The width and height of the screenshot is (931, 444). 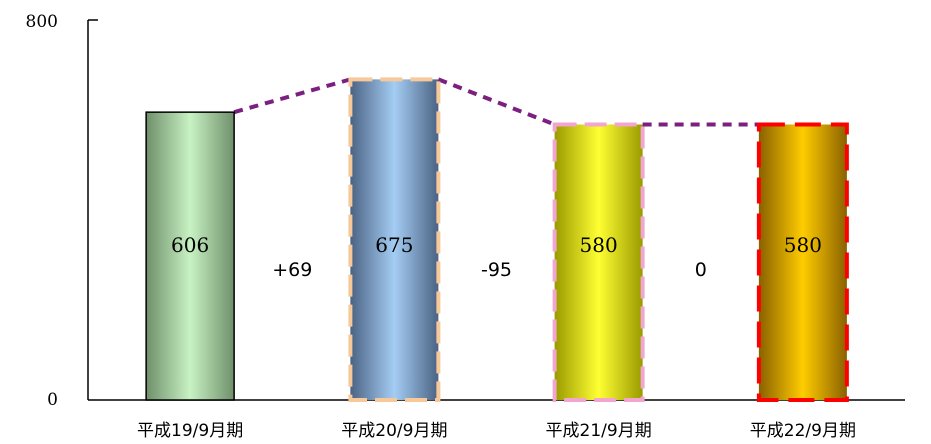 I want to click on x-tick-label: 平成22/9月期, so click(x=803, y=431).